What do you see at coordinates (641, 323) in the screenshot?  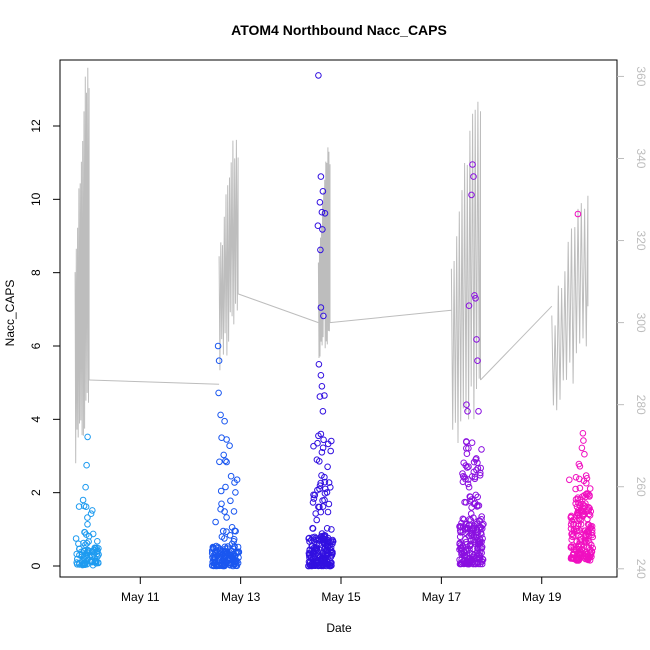 I see `y2-tick-label-300: 300` at bounding box center [641, 323].